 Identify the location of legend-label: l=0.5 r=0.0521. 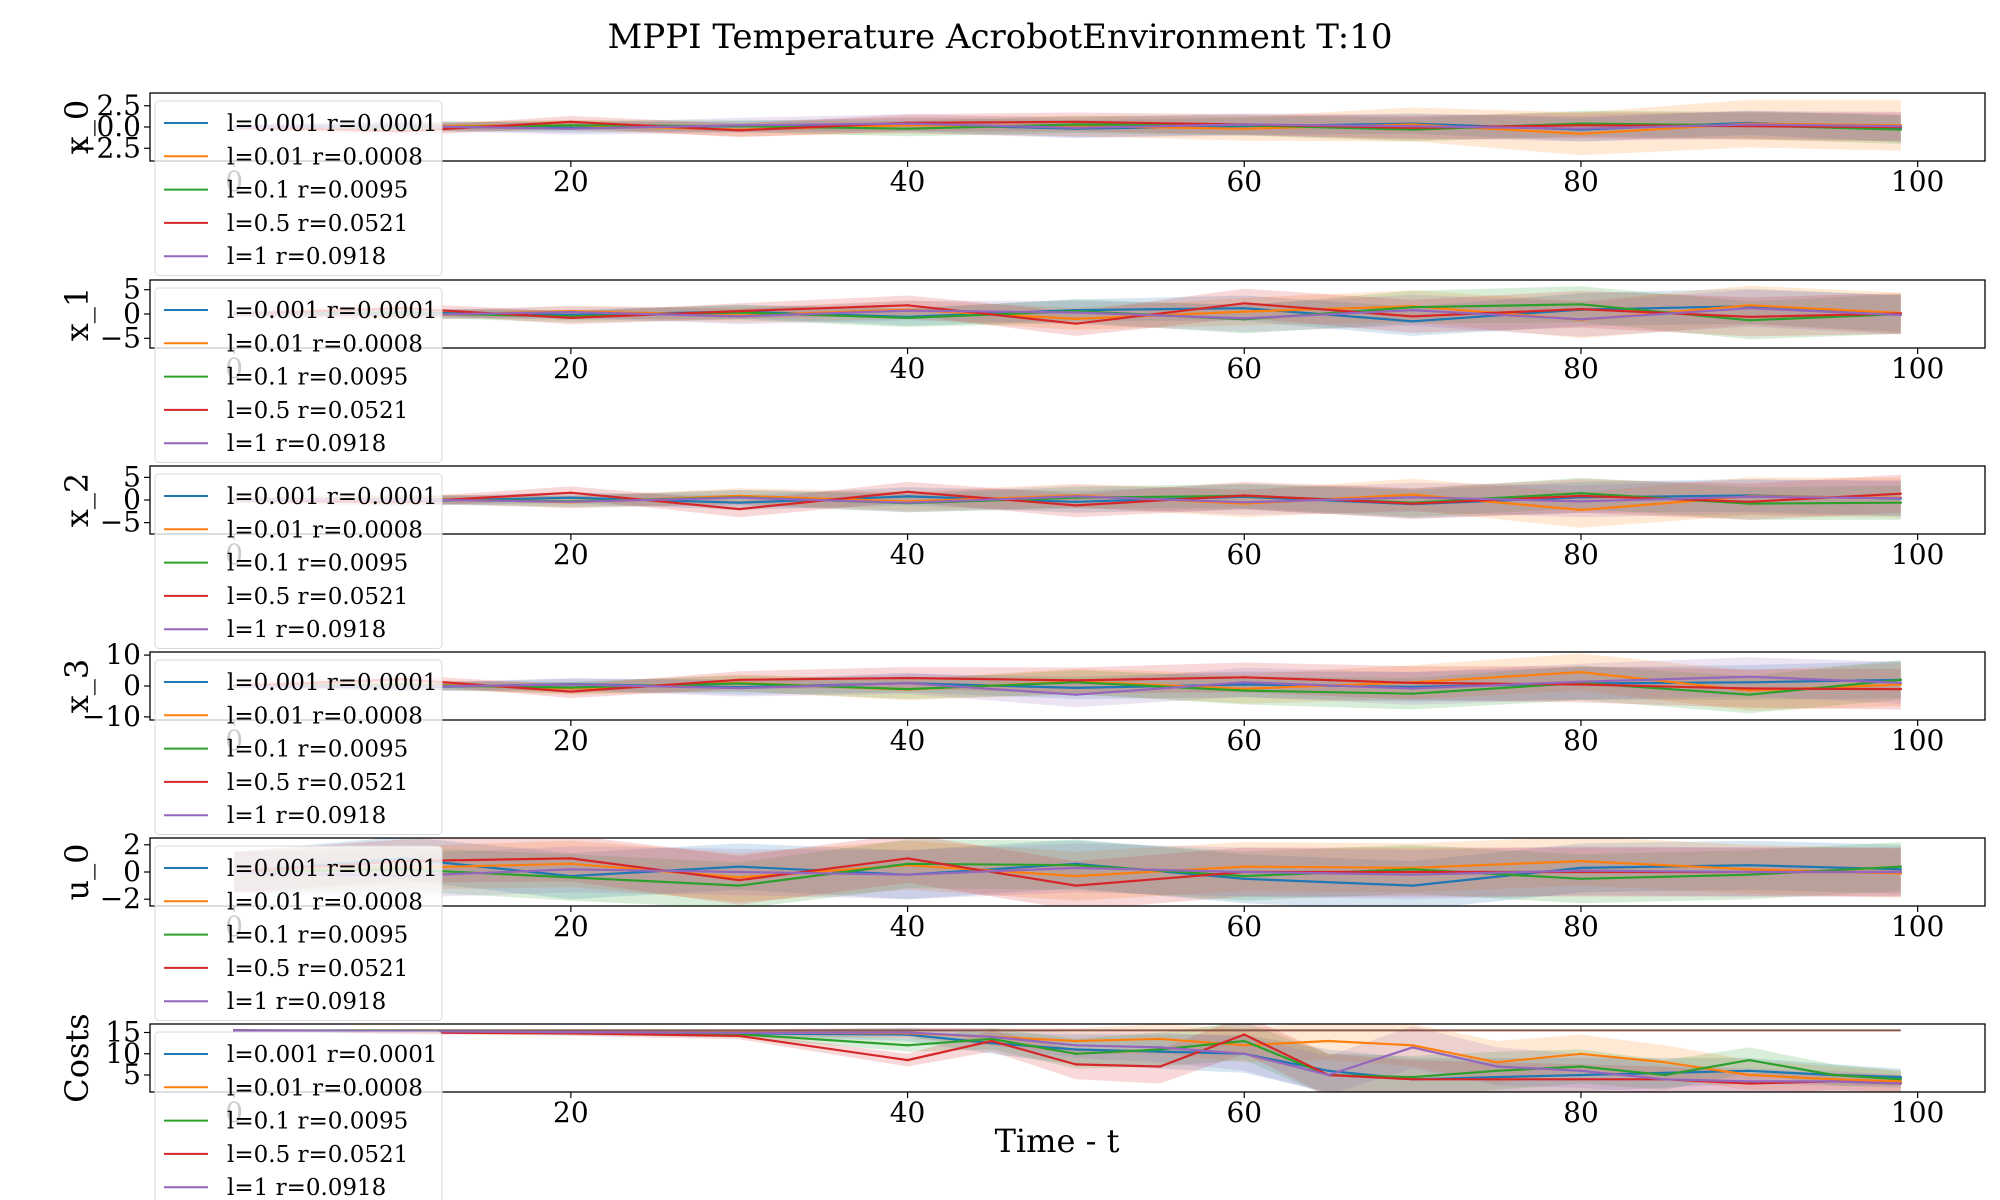
(317, 969).